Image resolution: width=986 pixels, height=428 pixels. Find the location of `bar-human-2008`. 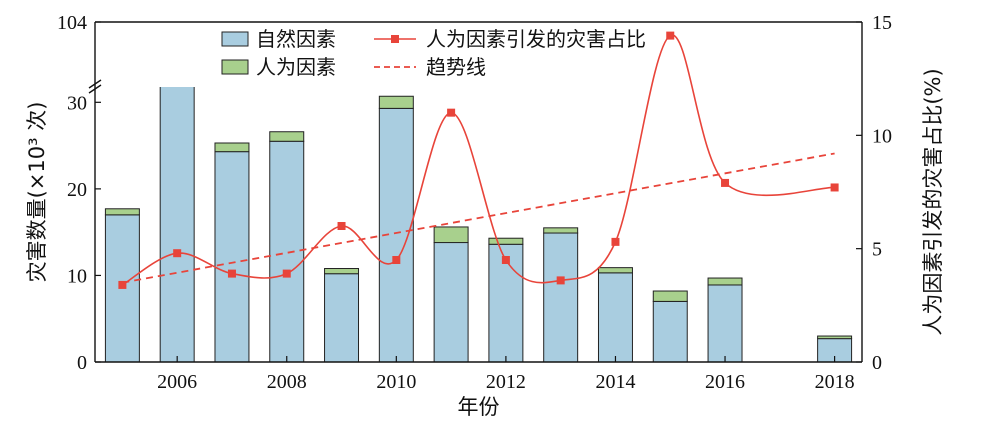

bar-human-2008 is located at coordinates (287, 136).